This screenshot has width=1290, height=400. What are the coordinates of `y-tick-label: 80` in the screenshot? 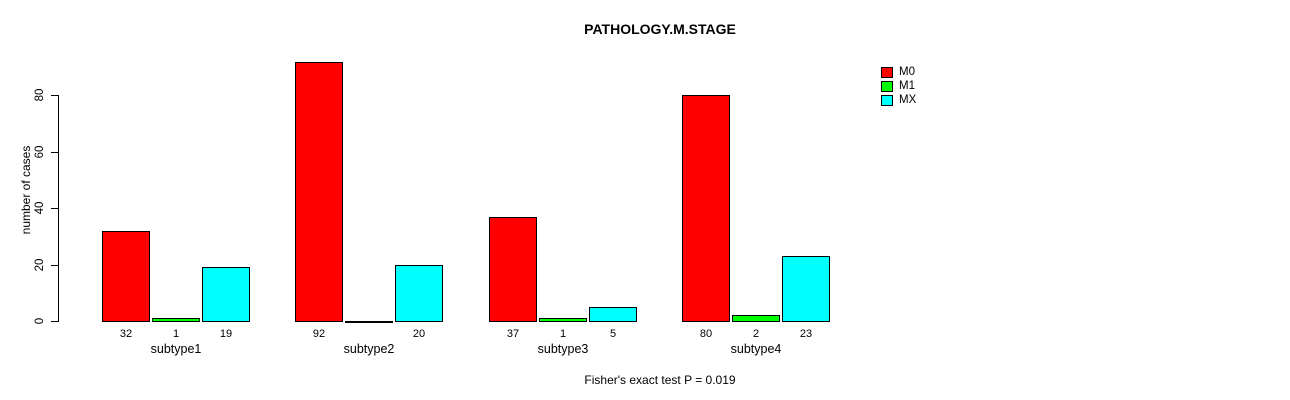 It's located at (40, 95).